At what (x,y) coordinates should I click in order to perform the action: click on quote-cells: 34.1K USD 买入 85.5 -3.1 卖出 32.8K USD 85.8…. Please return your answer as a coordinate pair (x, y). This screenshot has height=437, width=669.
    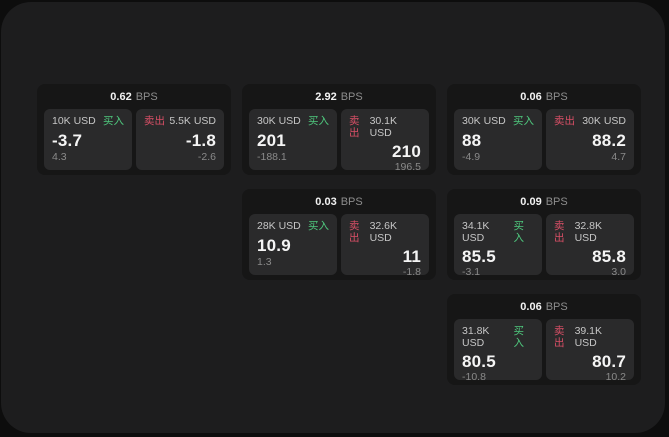
    Looking at the image, I should click on (544, 245).